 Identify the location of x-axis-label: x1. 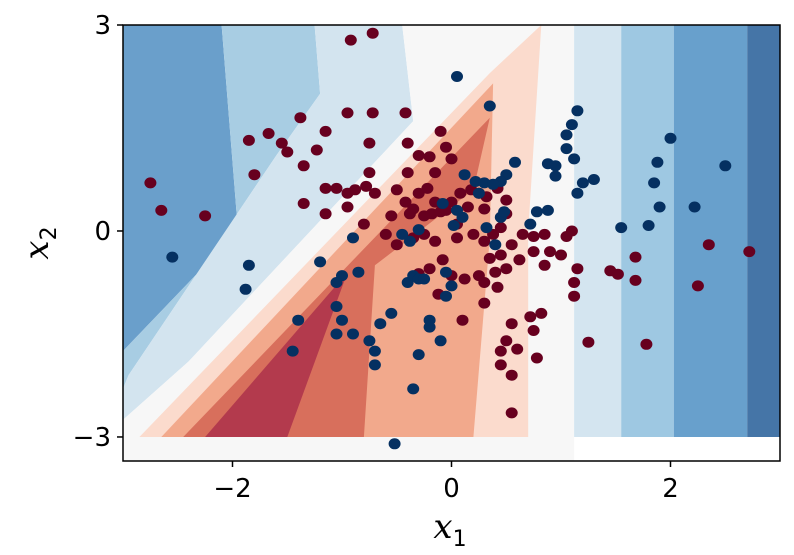
(449, 529).